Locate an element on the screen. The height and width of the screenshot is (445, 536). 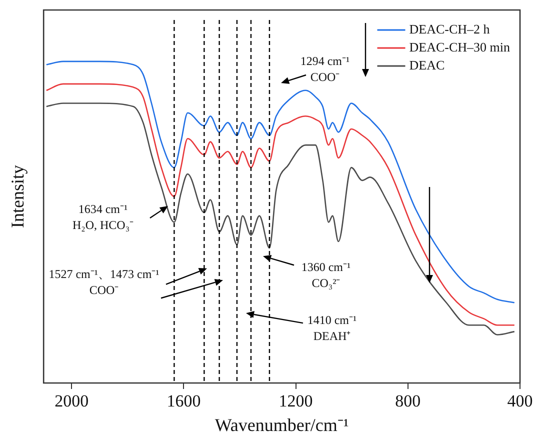
x-tick-label: 400 is located at coordinates (520, 401).